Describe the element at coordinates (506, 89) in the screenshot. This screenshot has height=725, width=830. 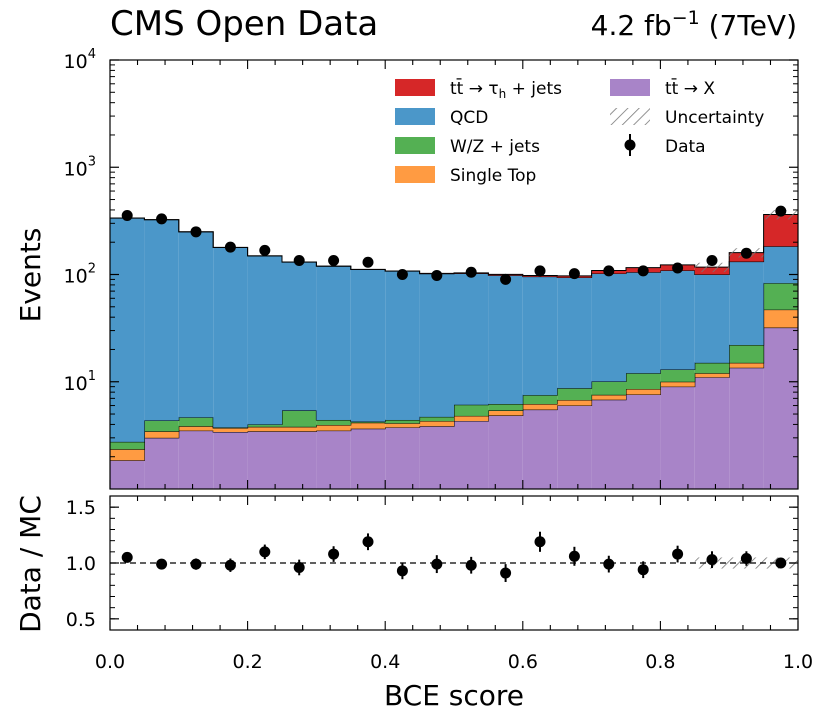
I see `legend-label-tt-tauh: tt̄ → τh + jets` at that location.